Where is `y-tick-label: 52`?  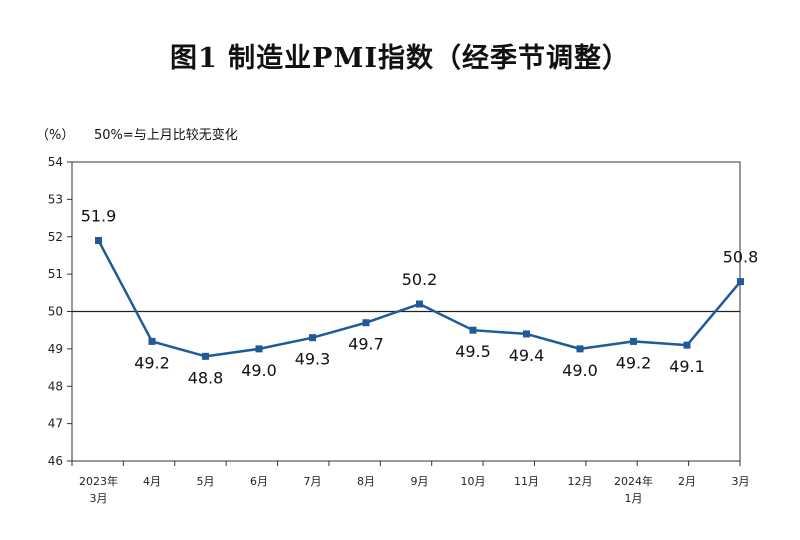
y-tick-label: 52 is located at coordinates (55, 237).